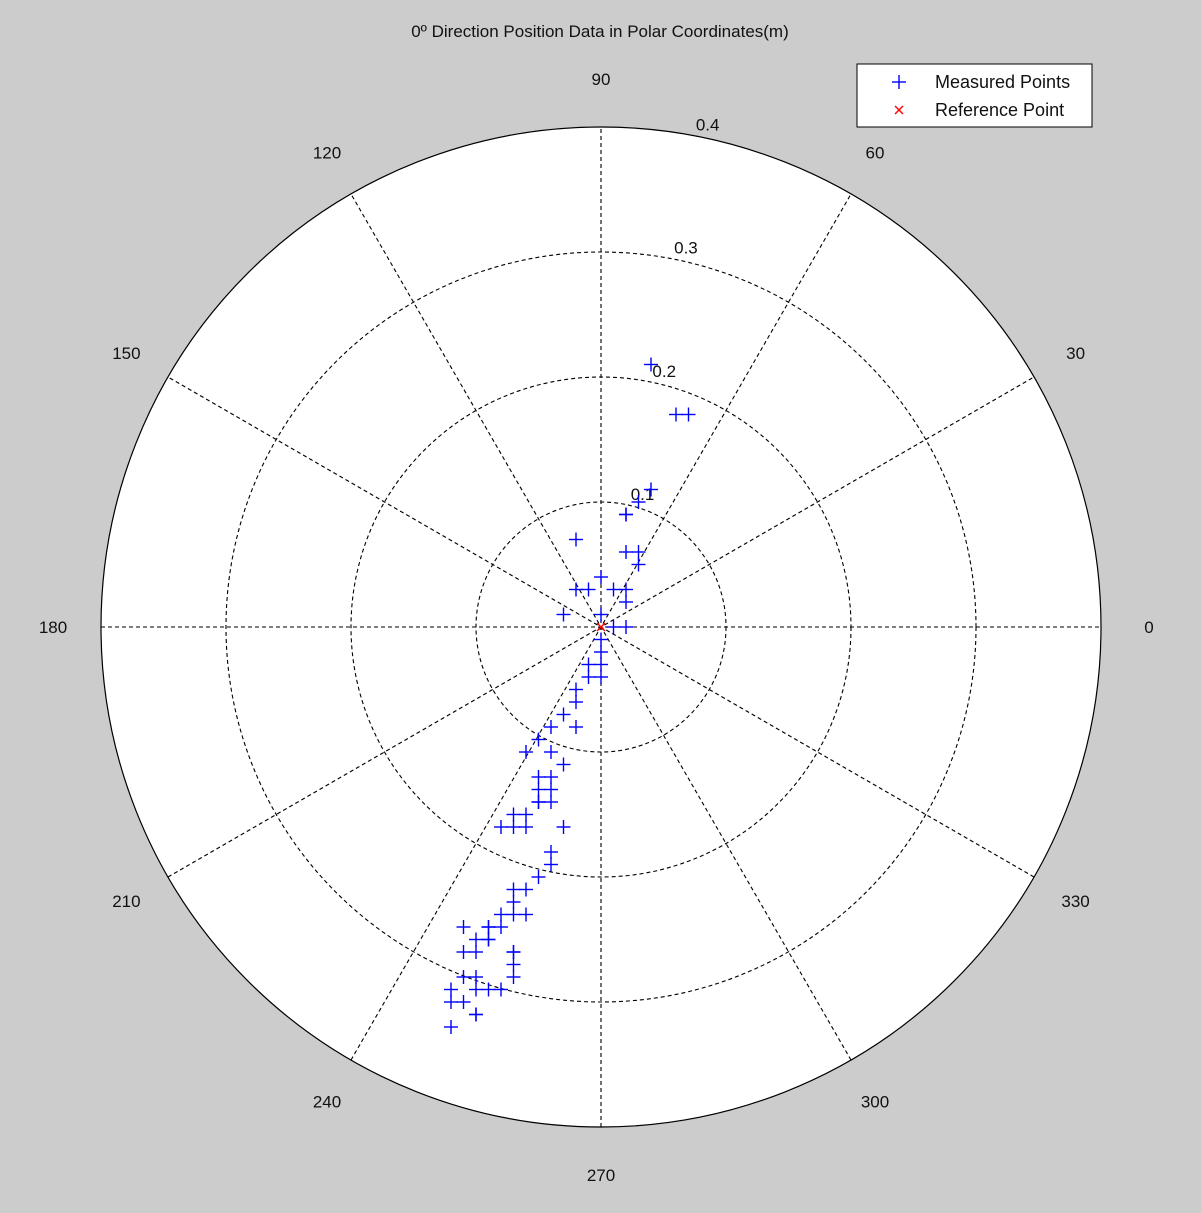 This screenshot has width=1201, height=1213. What do you see at coordinates (601, 1175) in the screenshot?
I see `angle-tick-label: 270` at bounding box center [601, 1175].